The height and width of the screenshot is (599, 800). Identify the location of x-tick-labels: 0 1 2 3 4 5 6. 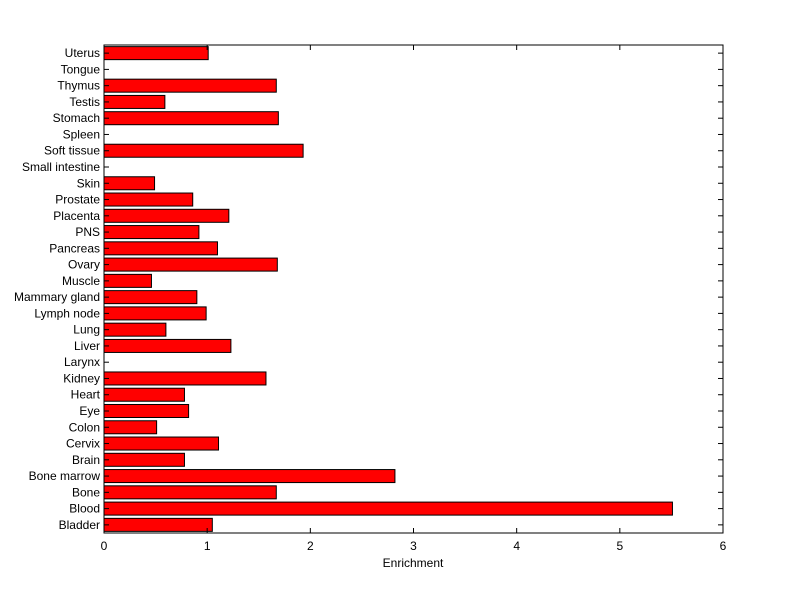
(414, 546).